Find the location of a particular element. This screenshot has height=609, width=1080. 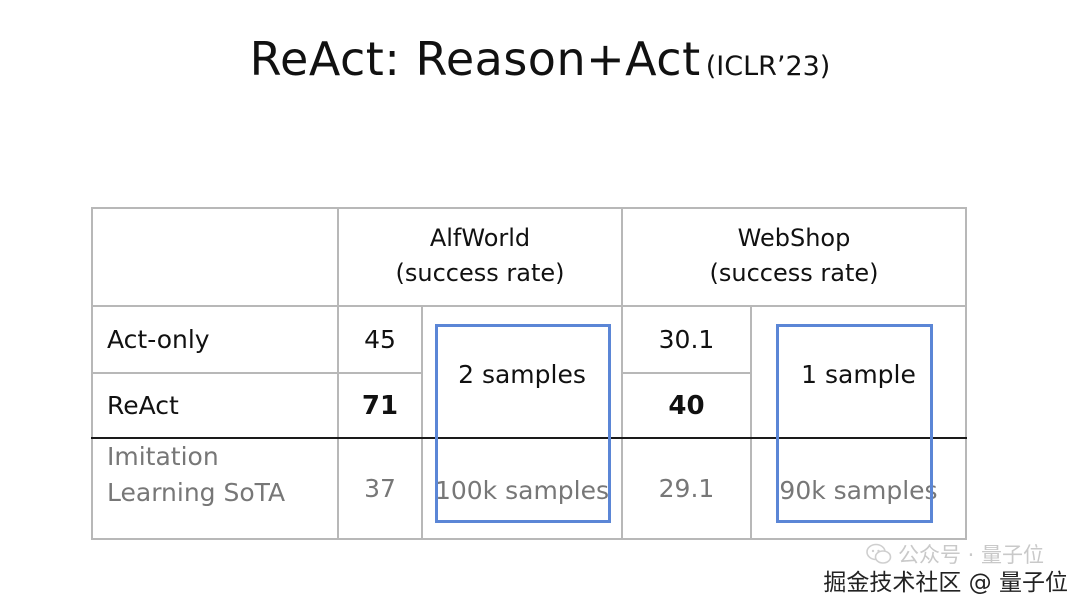

row-label-react: ReAct is located at coordinates (143, 405).